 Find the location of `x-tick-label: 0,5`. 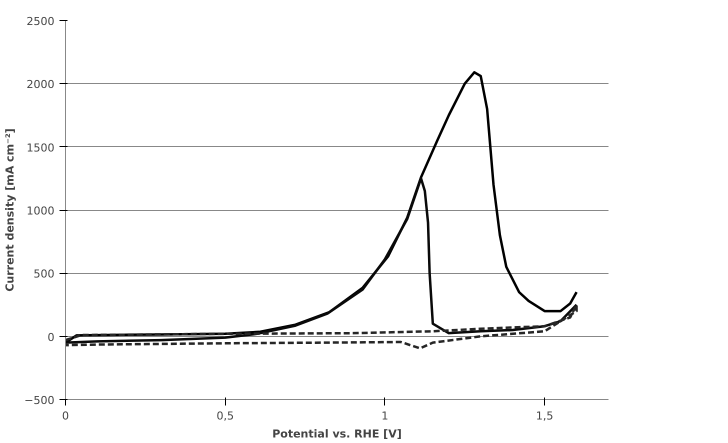

x-tick-label: 0,5 is located at coordinates (225, 416).